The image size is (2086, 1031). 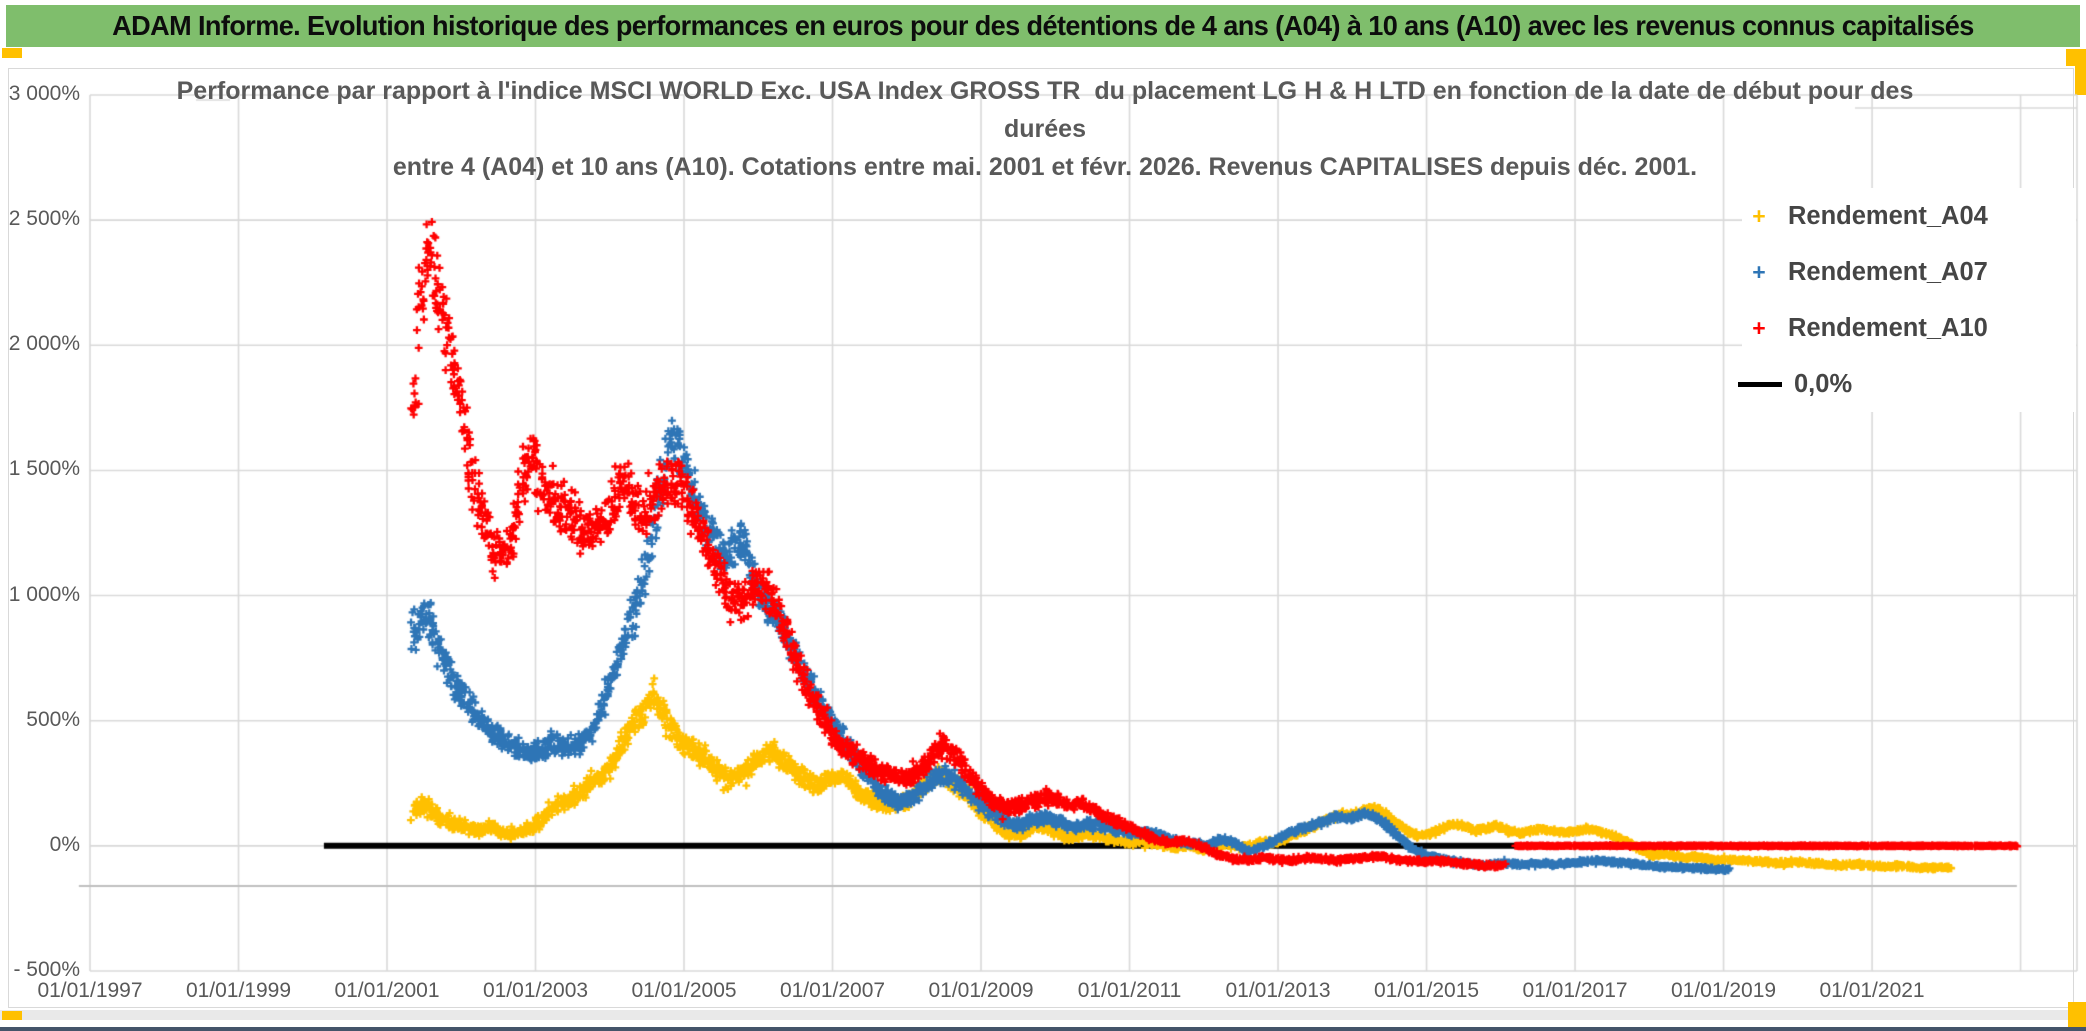 What do you see at coordinates (238, 990) in the screenshot?
I see `x-axis-tick-label: 01/01/1999` at bounding box center [238, 990].